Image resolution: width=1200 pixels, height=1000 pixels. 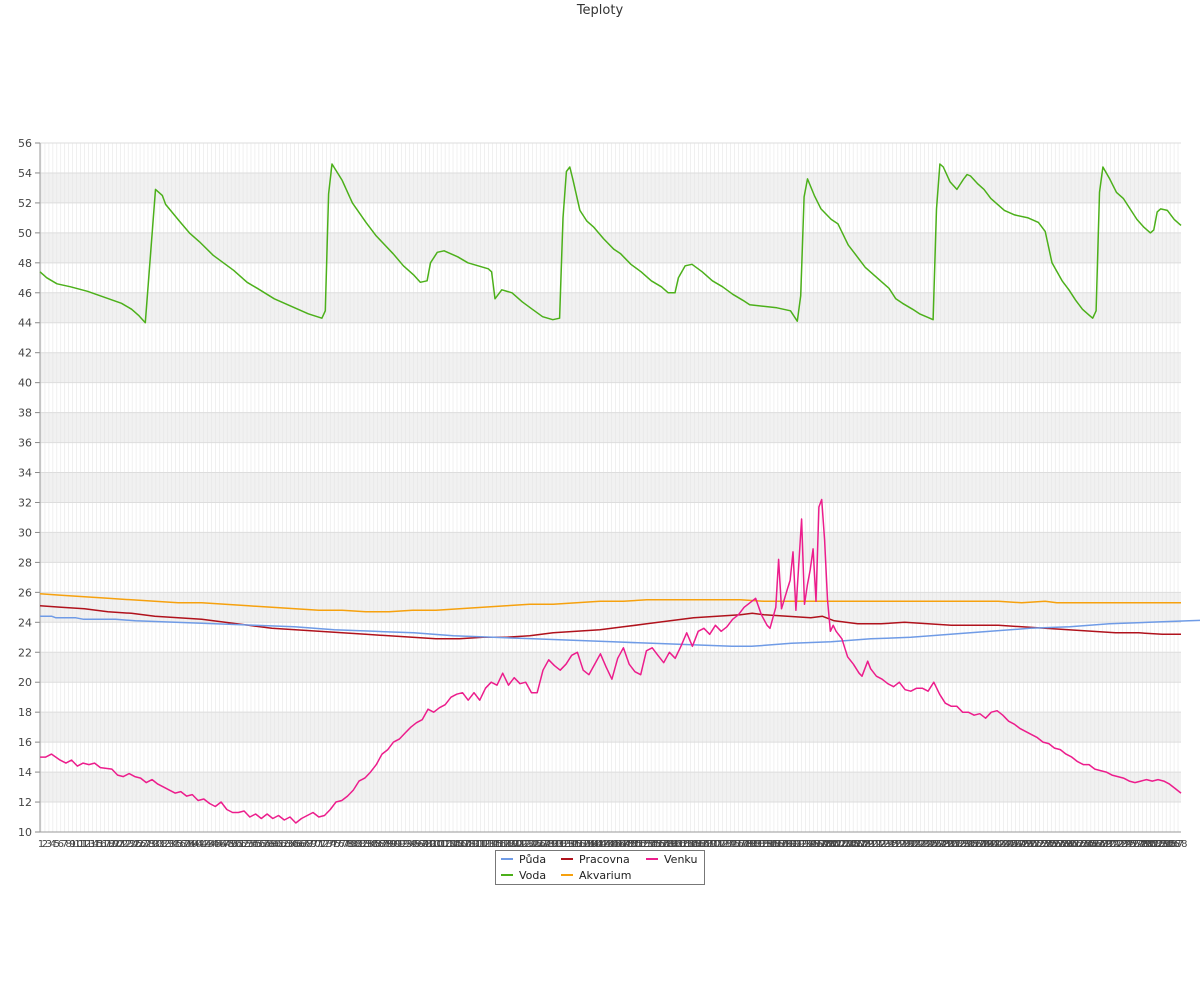 What do you see at coordinates (223, 844) in the screenshot?
I see `x-tick-label: 47` at bounding box center [223, 844].